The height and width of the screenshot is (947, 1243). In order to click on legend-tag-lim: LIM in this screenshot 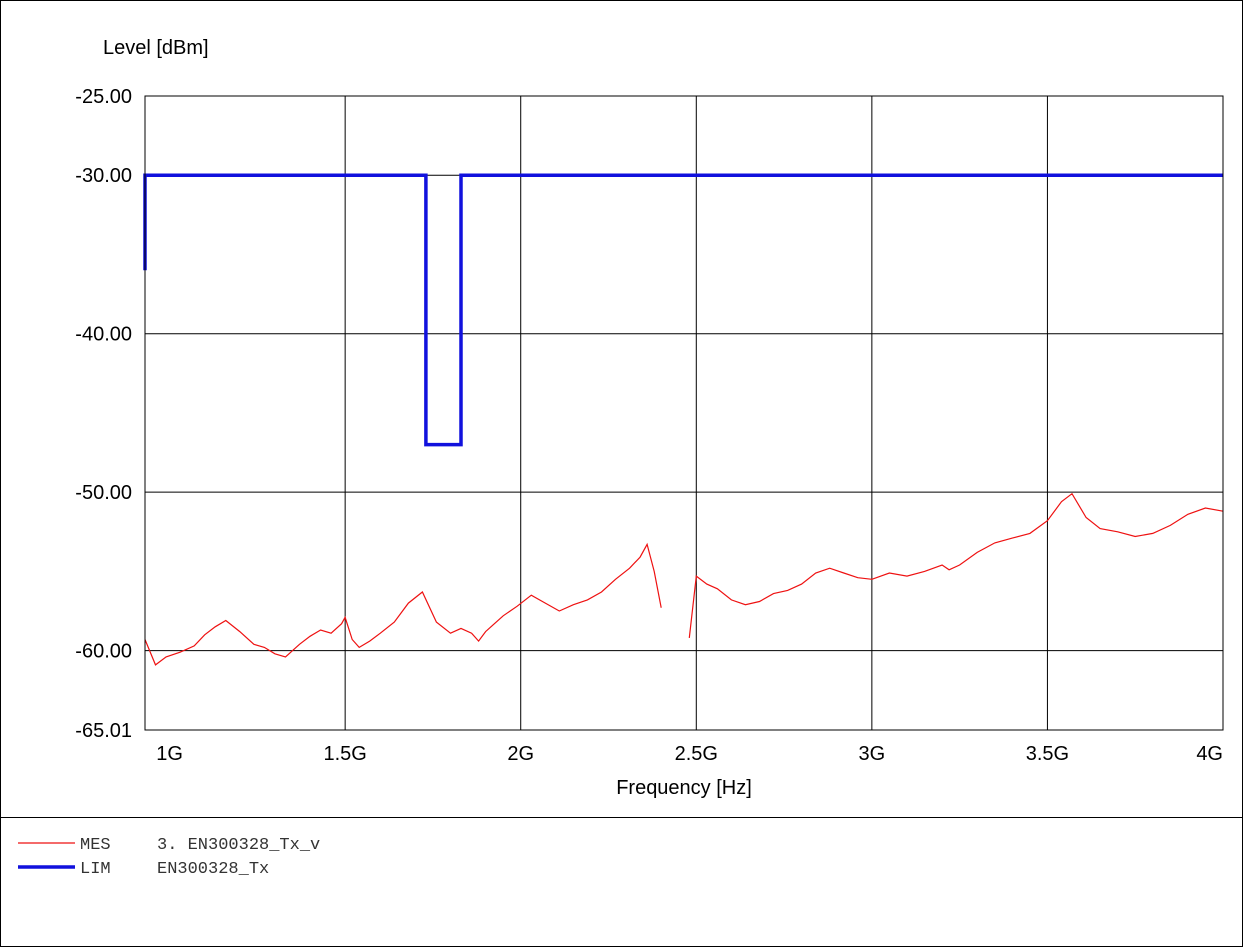, I will do `click(95, 869)`.